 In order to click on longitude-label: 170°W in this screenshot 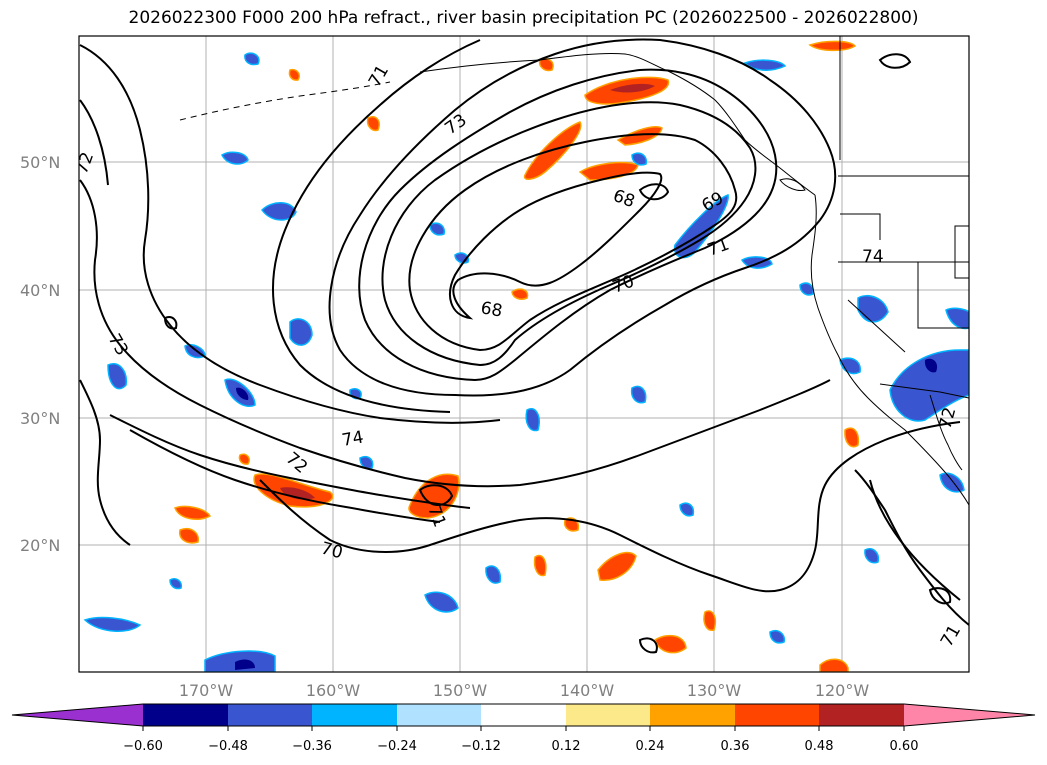, I will do `click(206, 690)`.